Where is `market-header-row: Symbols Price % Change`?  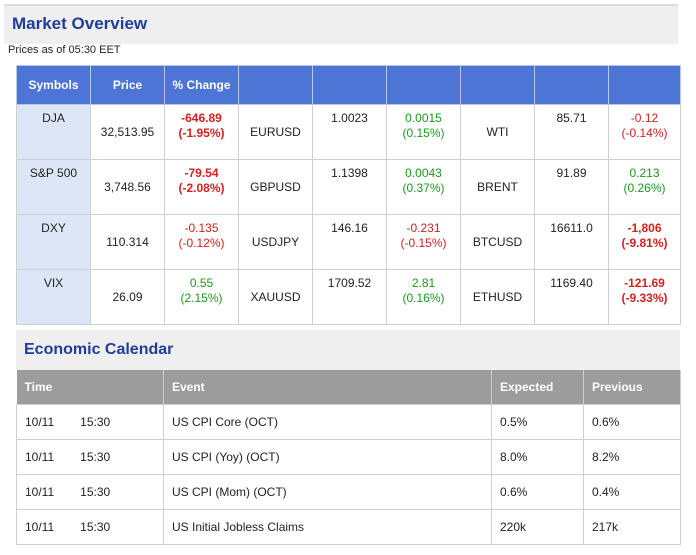 market-header-row: Symbols Price % Change is located at coordinates (348, 85).